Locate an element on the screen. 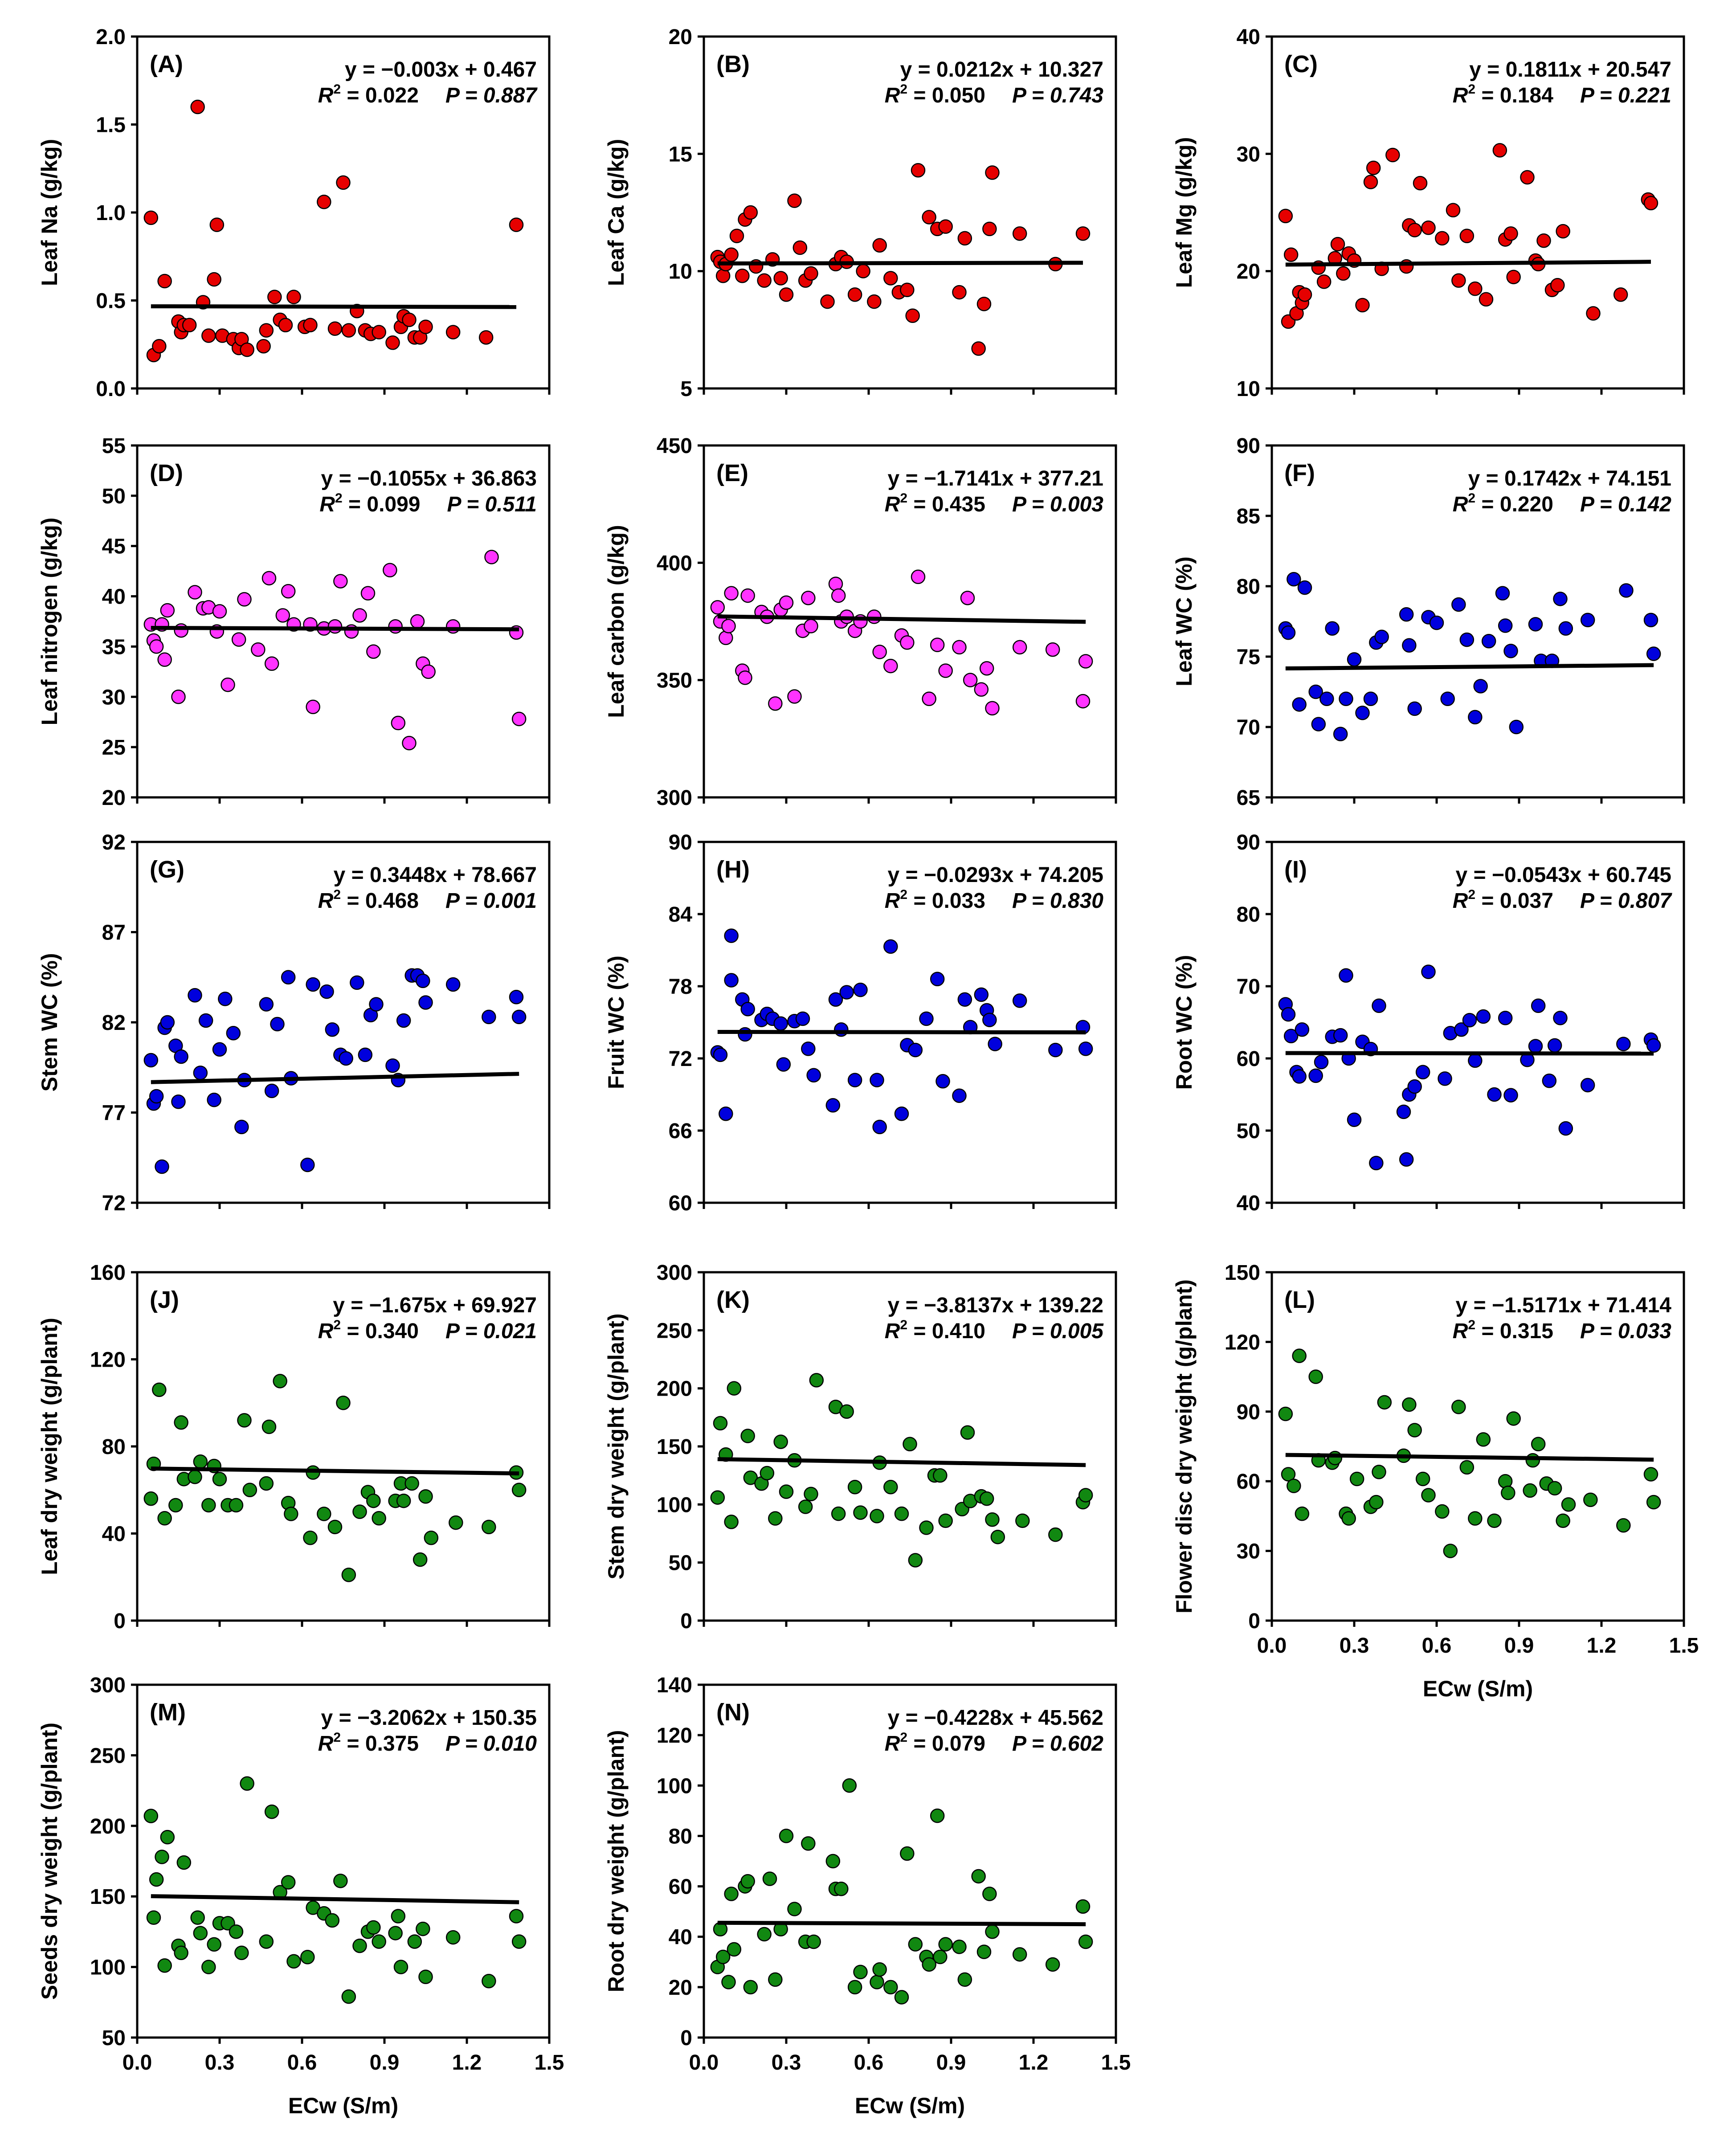 The height and width of the screenshot is (2140, 1736). y-tick-label: 90 is located at coordinates (680, 842).